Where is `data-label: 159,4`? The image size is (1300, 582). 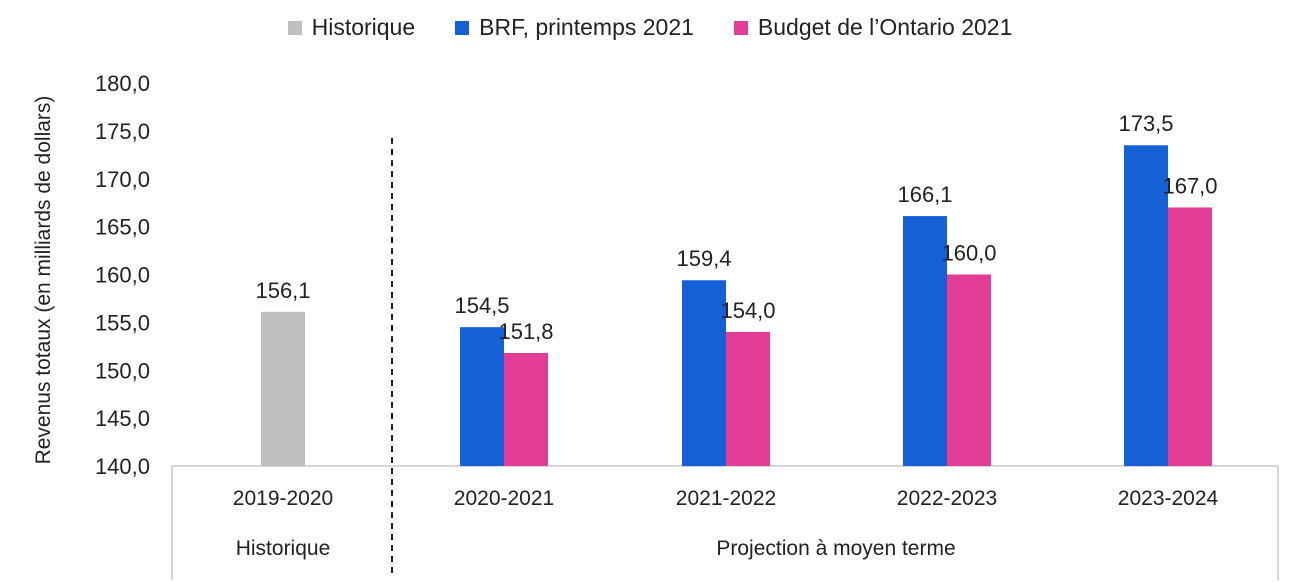 data-label: 159,4 is located at coordinates (703, 258).